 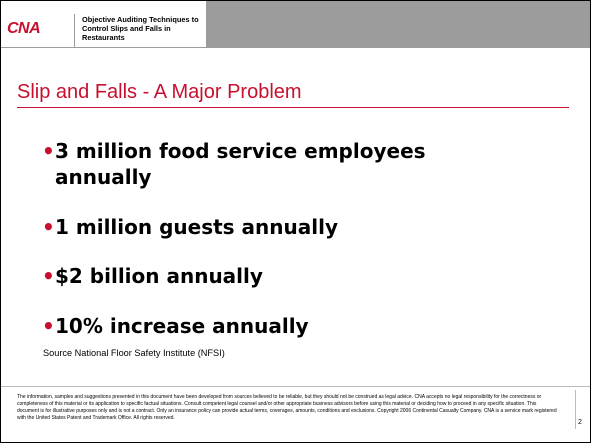 I want to click on bullet-item: • 10% increase annually, so click(x=175, y=326).